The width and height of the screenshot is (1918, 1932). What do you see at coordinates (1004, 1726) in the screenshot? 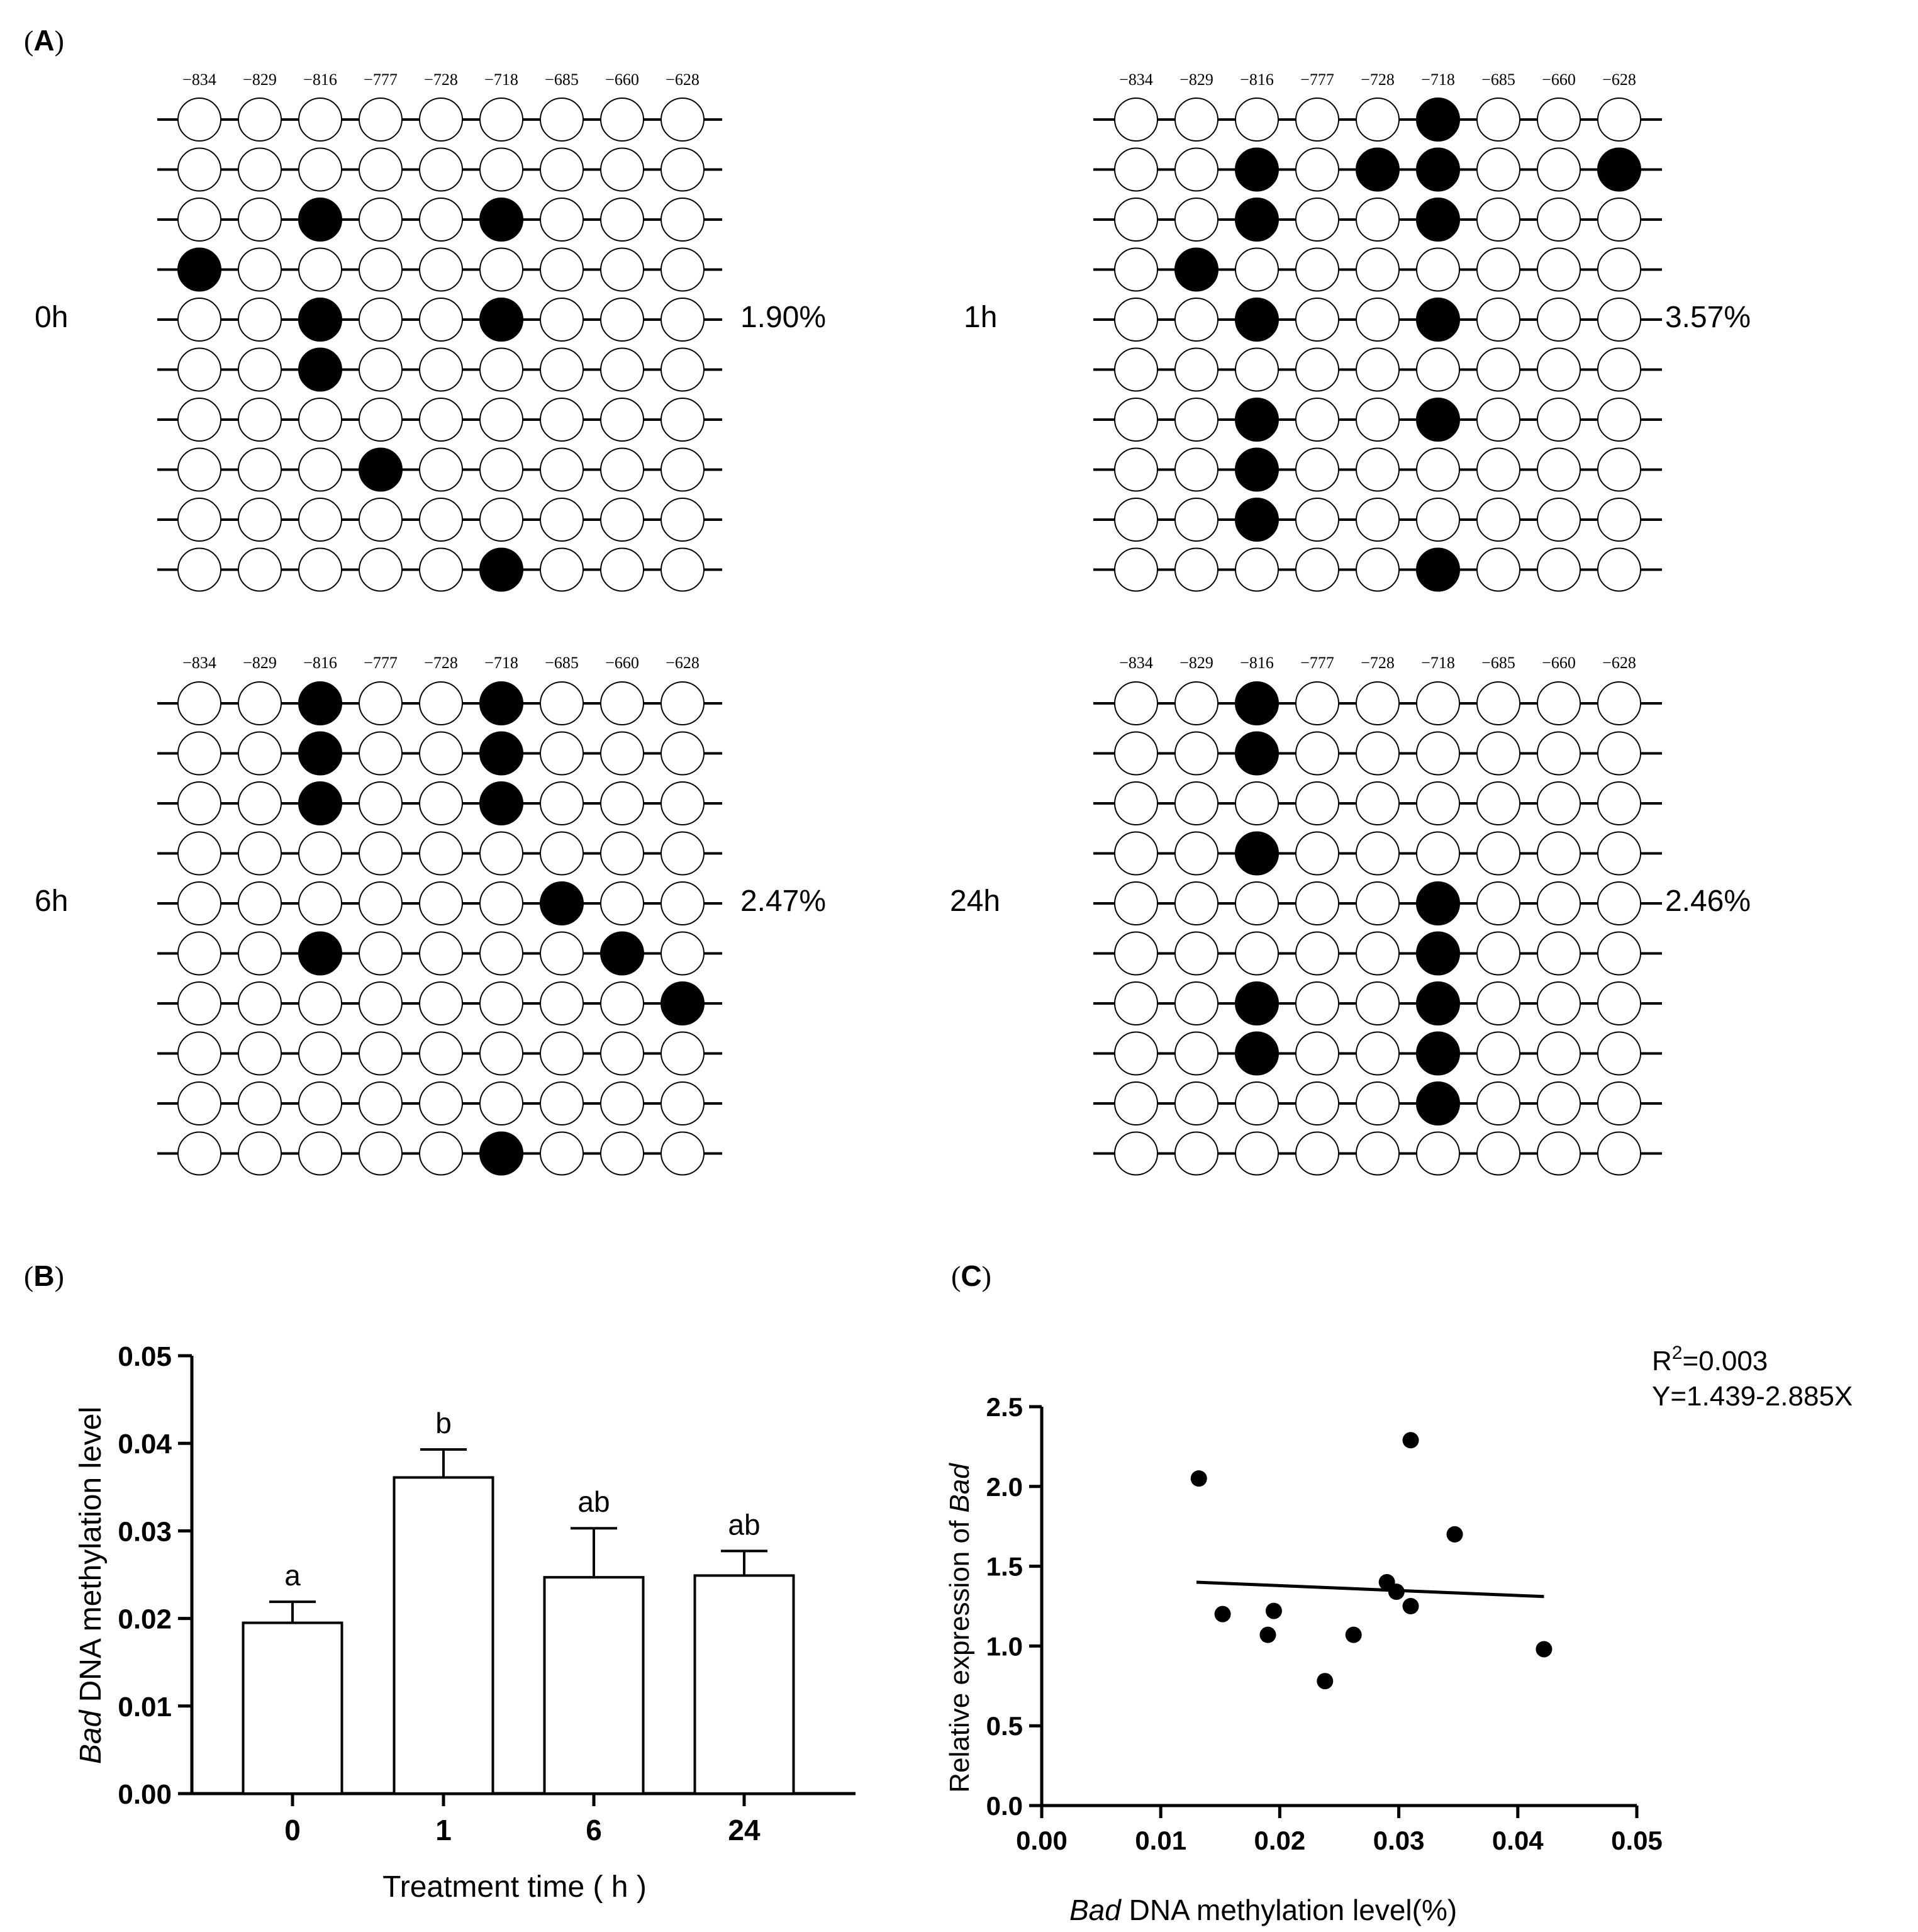
I see `c-y-tick-label: 0.5` at bounding box center [1004, 1726].